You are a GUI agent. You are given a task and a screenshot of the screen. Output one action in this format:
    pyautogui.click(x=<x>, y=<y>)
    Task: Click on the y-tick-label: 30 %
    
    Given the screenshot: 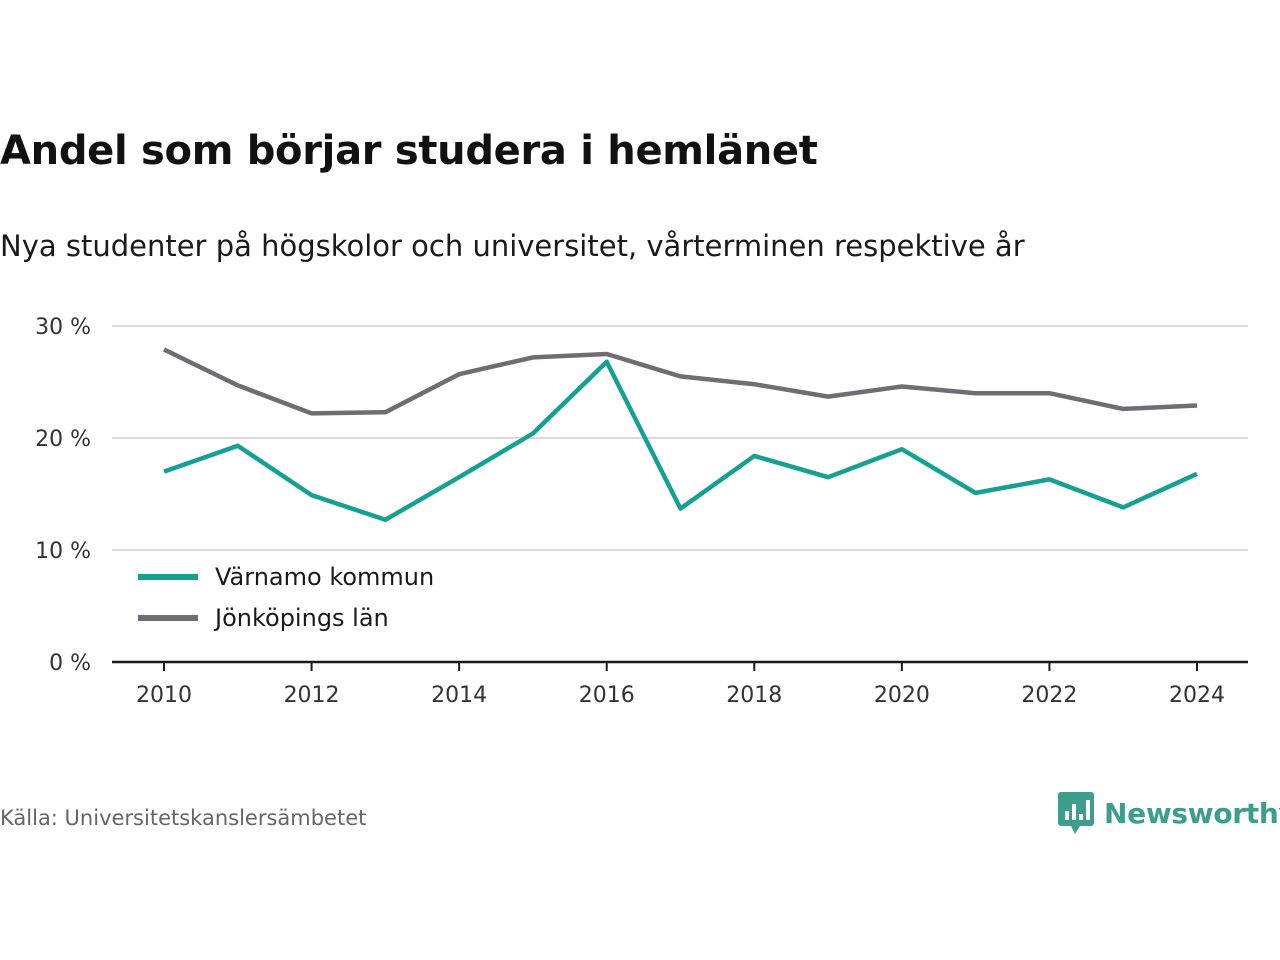 What is the action you would take?
    pyautogui.click(x=63, y=327)
    